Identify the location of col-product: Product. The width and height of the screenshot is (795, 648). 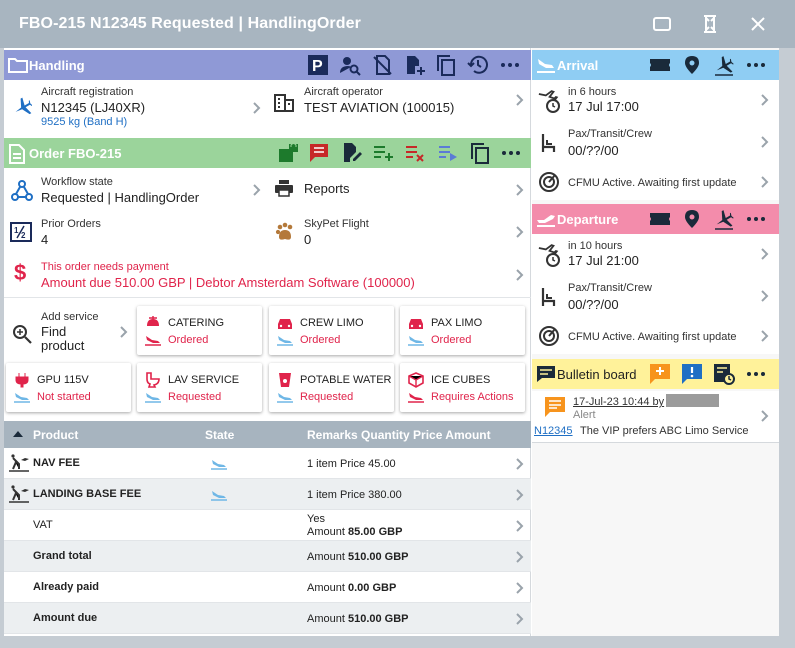
(56, 435).